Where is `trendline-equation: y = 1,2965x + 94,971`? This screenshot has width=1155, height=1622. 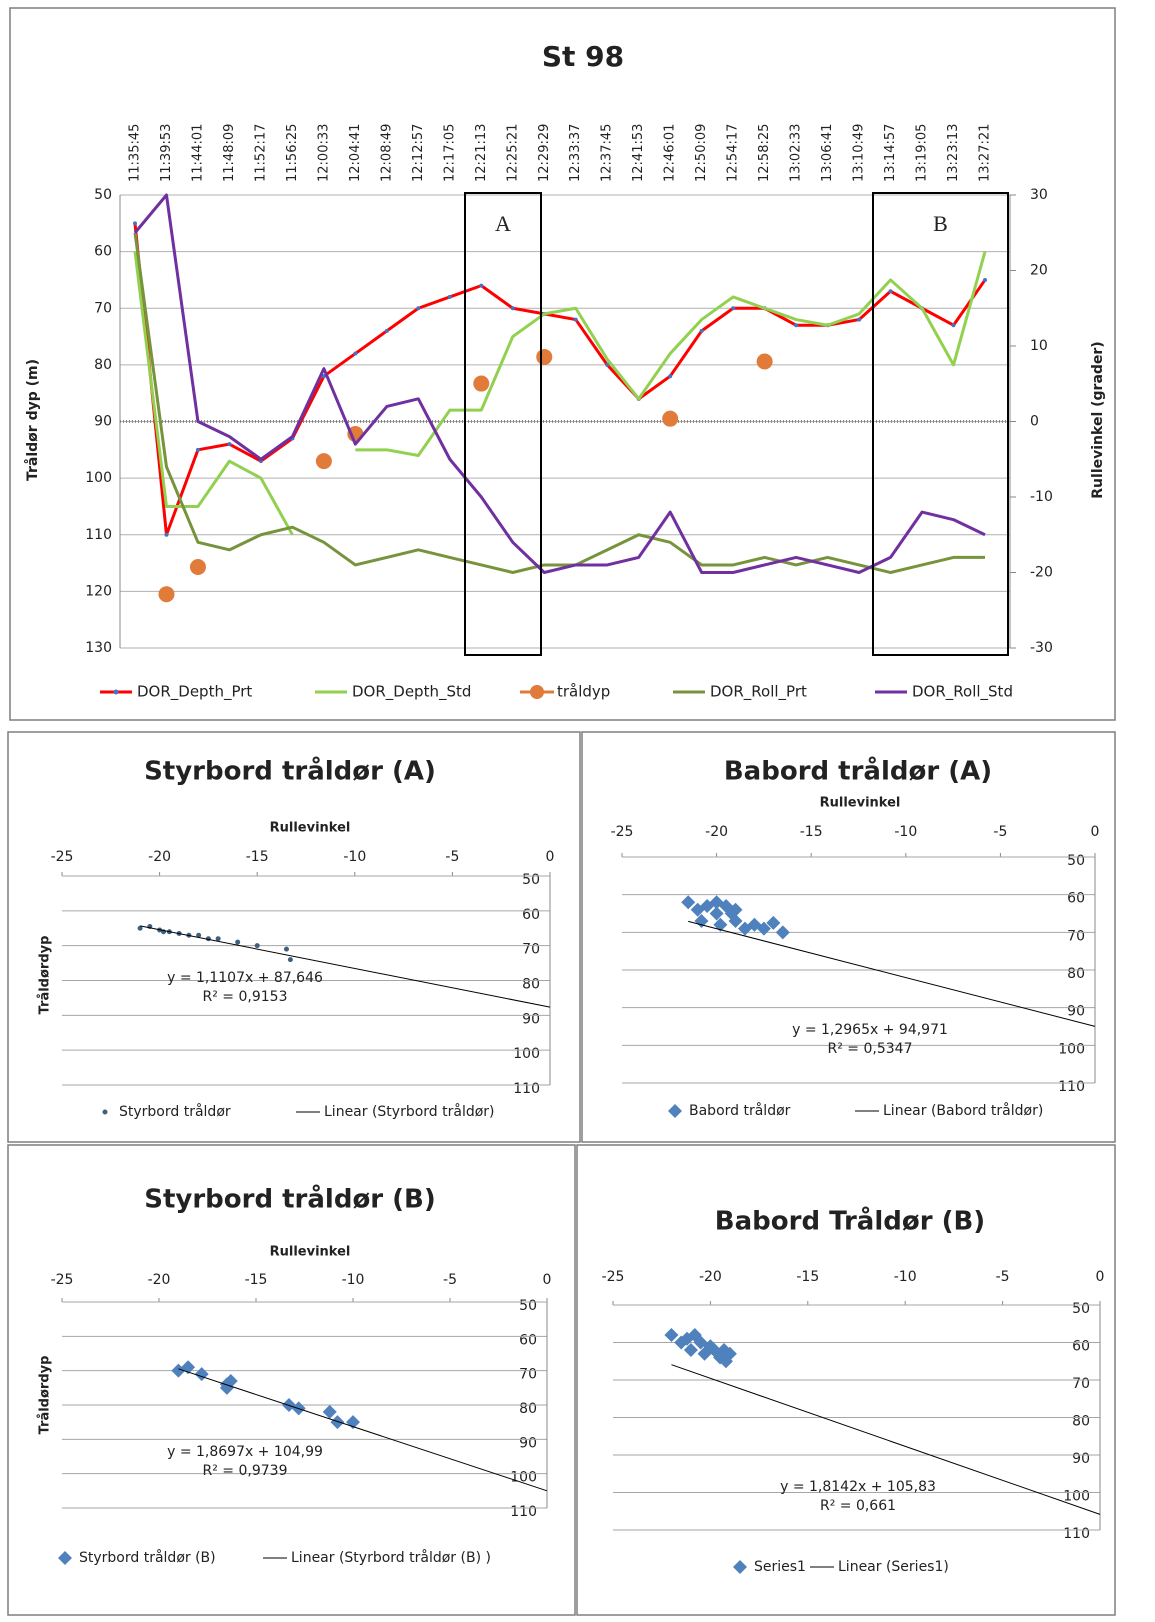 trendline-equation: y = 1,2965x + 94,971 is located at coordinates (870, 1030).